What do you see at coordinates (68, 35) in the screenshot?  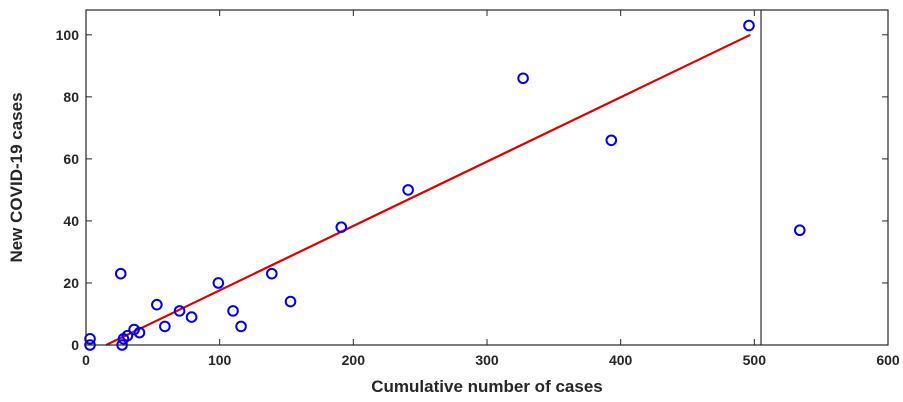 I see `y-tick-label: 100` at bounding box center [68, 35].